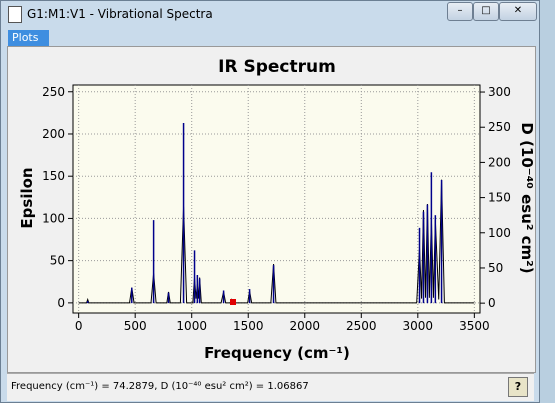 The image size is (555, 403). What do you see at coordinates (135, 326) in the screenshot?
I see `x-tick-label: 500` at bounding box center [135, 326].